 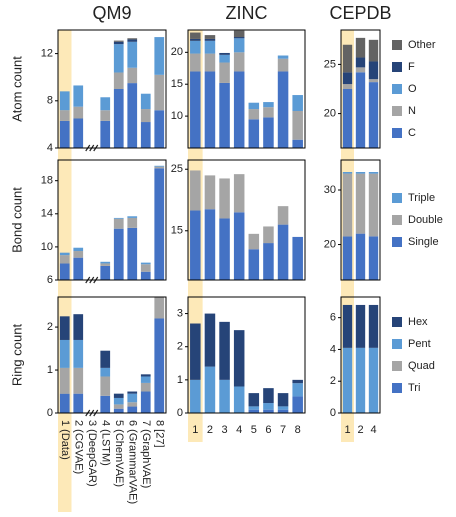 I want to click on y-tick-label: 15, so click(x=177, y=84).